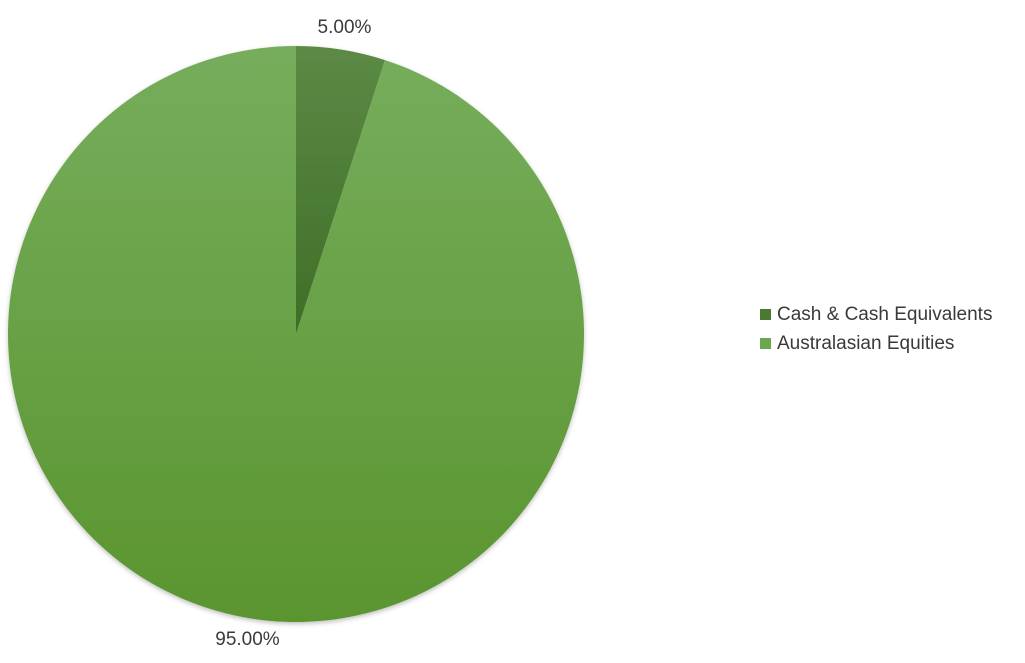 This screenshot has width=1025, height=663. What do you see at coordinates (765, 343) in the screenshot?
I see `legend-swatch-equities` at bounding box center [765, 343].